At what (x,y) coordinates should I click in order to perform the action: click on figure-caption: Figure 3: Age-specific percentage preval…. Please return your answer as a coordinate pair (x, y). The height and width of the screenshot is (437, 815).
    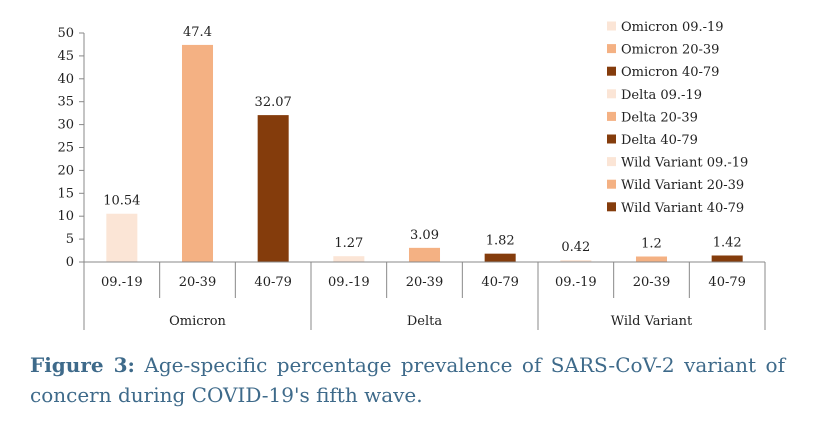
    Looking at the image, I should click on (407, 380).